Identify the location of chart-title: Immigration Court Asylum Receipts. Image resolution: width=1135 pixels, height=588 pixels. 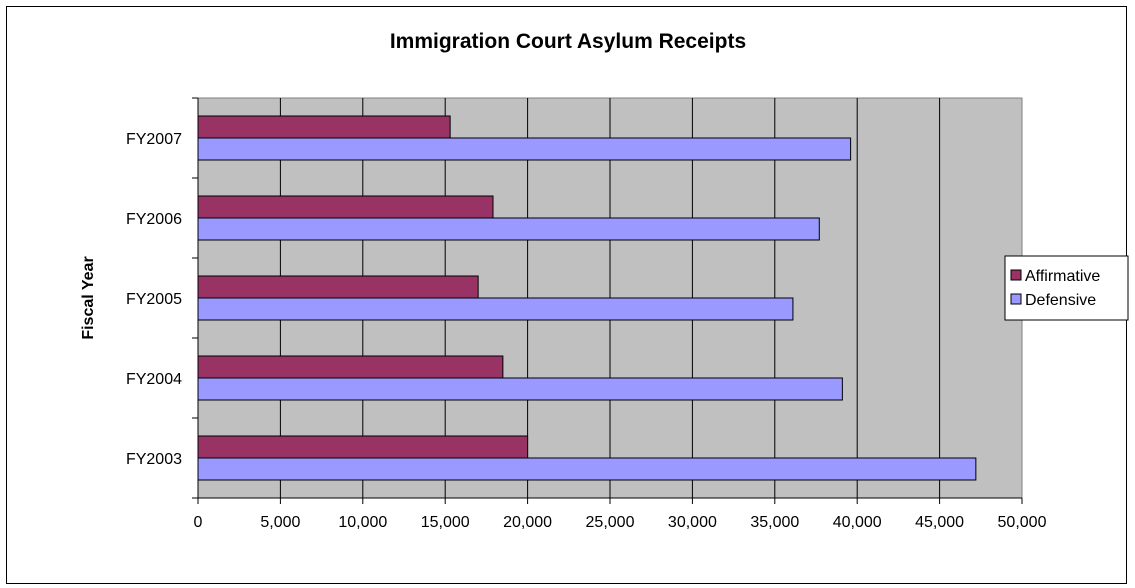
(568, 41).